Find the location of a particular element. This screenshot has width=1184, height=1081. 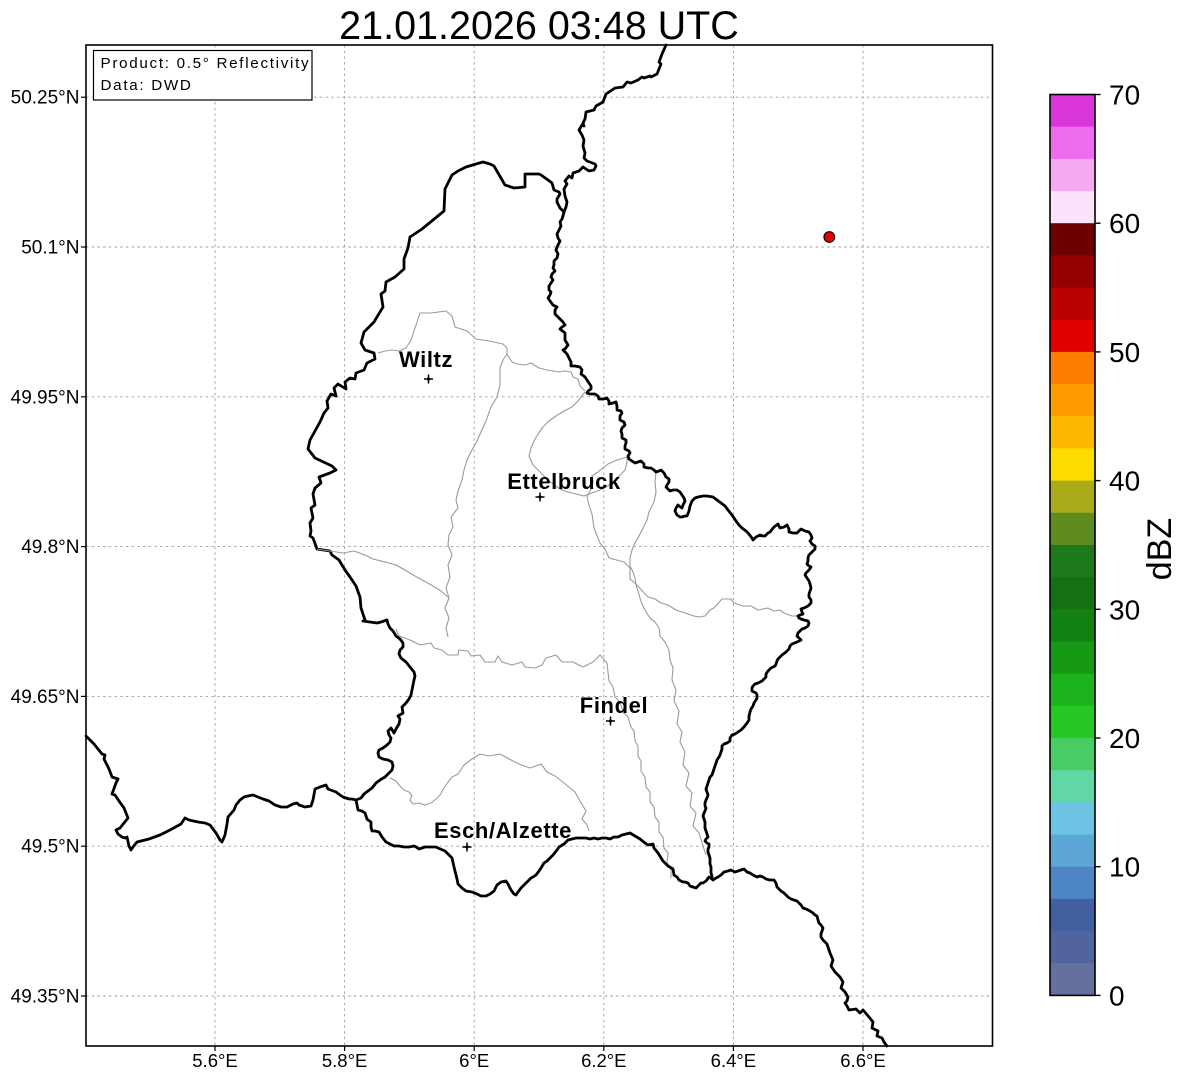

svg-text: 50.25°N is located at coordinates (45, 98).